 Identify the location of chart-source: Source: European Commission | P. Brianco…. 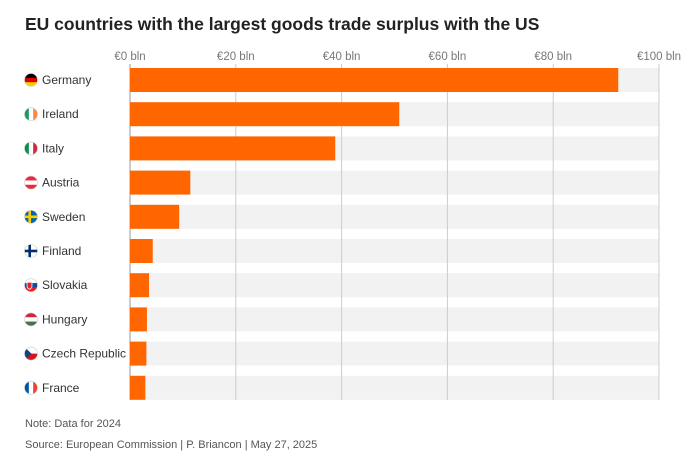
(171, 445).